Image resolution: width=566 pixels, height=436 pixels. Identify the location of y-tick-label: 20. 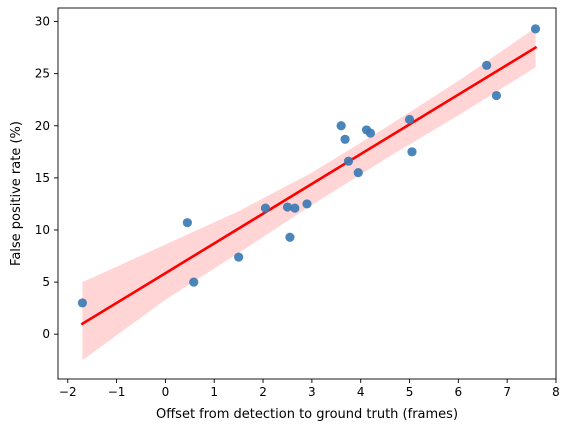
(42, 126).